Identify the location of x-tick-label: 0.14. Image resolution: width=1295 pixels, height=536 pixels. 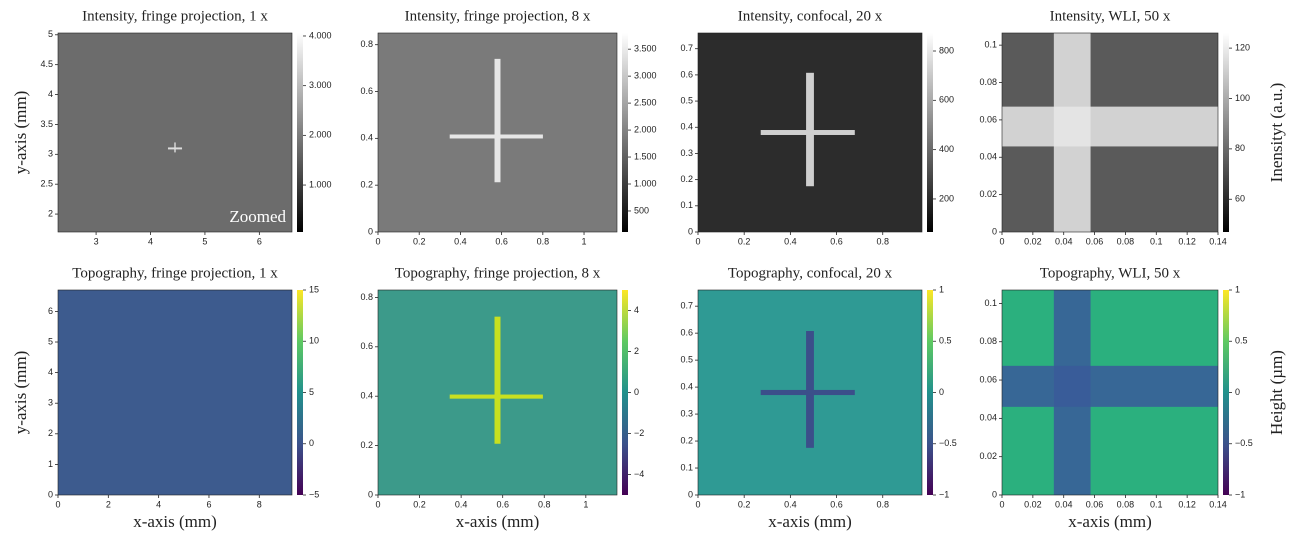
(1218, 241).